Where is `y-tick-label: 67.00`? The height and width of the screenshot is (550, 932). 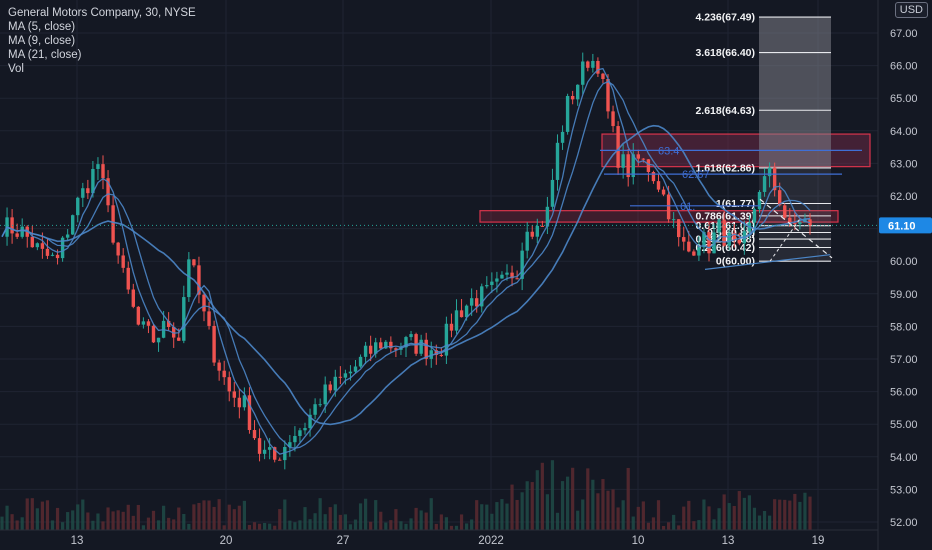 y-tick-label: 67.00 is located at coordinates (904, 34).